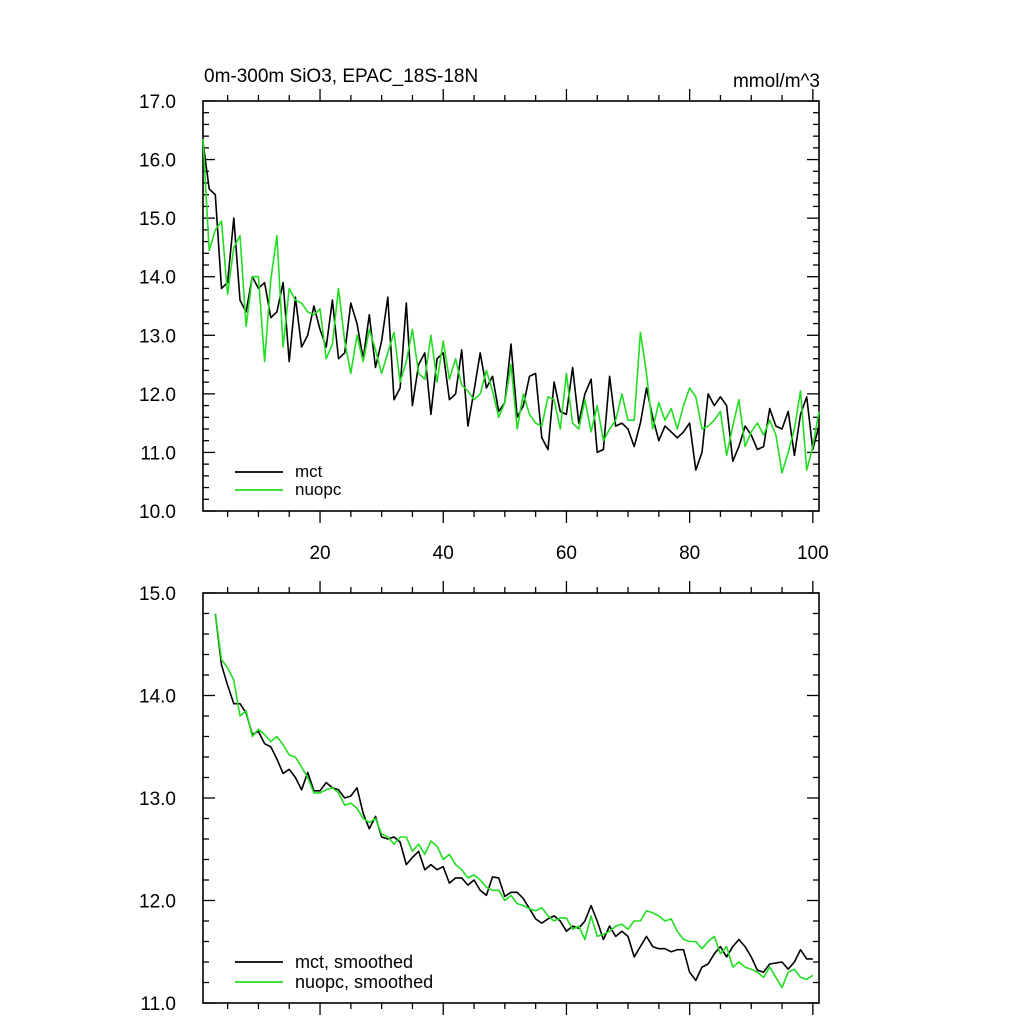  Describe the element at coordinates (318, 489) in the screenshot. I see `legend-label-nuopc: nuopc` at that location.